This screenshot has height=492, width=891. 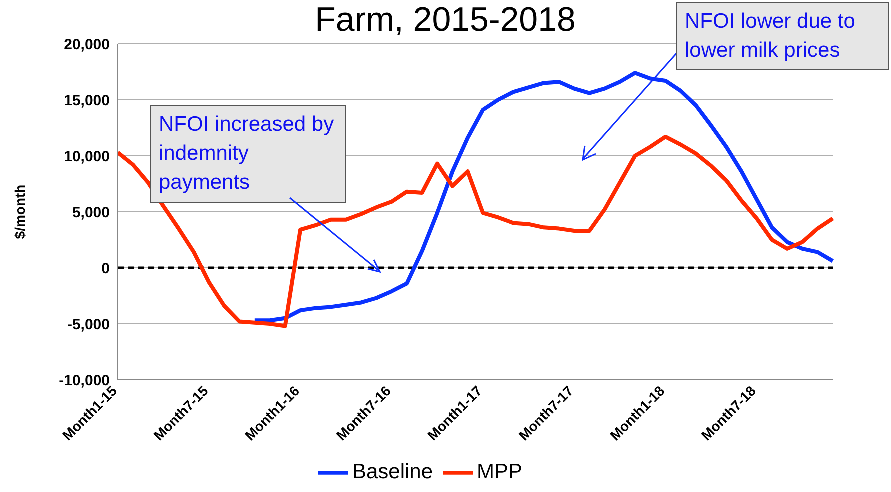 What do you see at coordinates (91, 213) in the screenshot?
I see `y-tick-label: 5,000` at bounding box center [91, 213].